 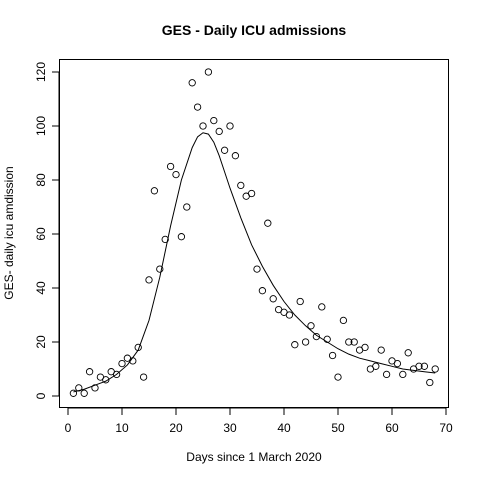 I want to click on y-tick-label: 60, so click(x=41, y=234).